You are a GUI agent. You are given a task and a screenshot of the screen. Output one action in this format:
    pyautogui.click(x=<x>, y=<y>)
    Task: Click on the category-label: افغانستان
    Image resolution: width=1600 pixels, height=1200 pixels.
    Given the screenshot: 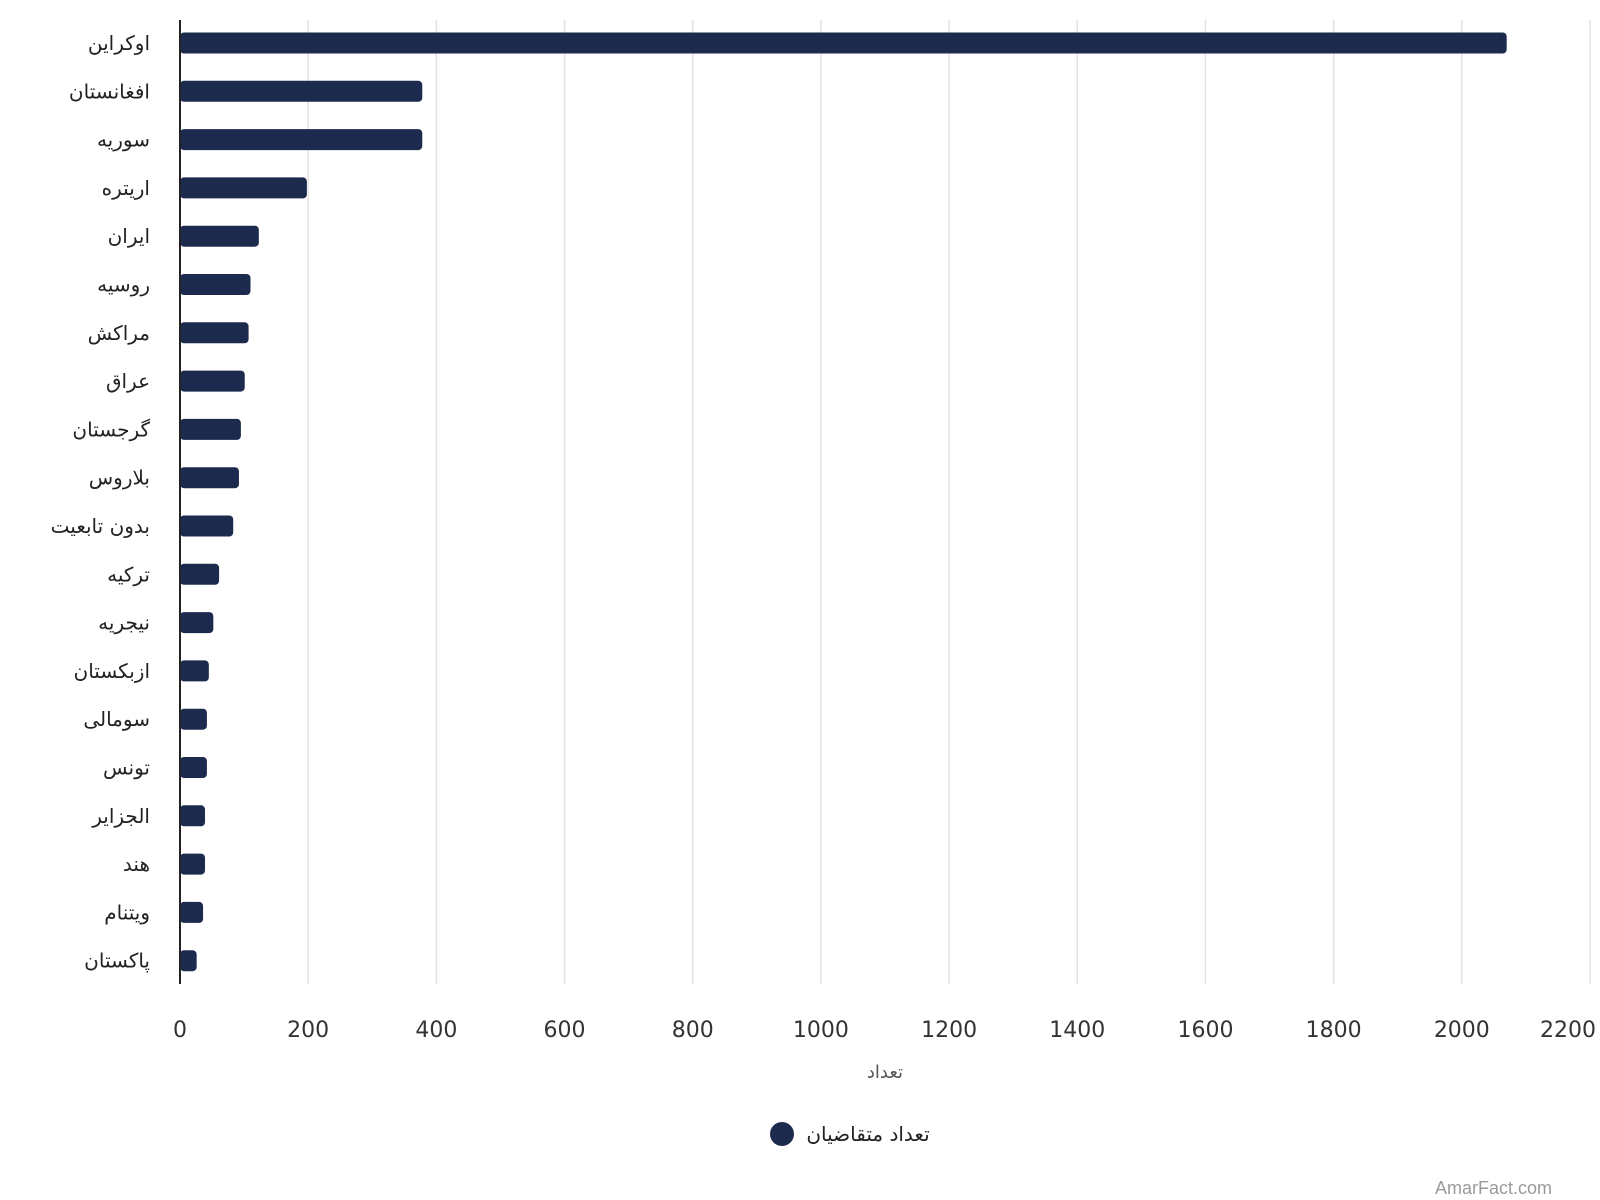 What is the action you would take?
    pyautogui.click(x=109, y=91)
    